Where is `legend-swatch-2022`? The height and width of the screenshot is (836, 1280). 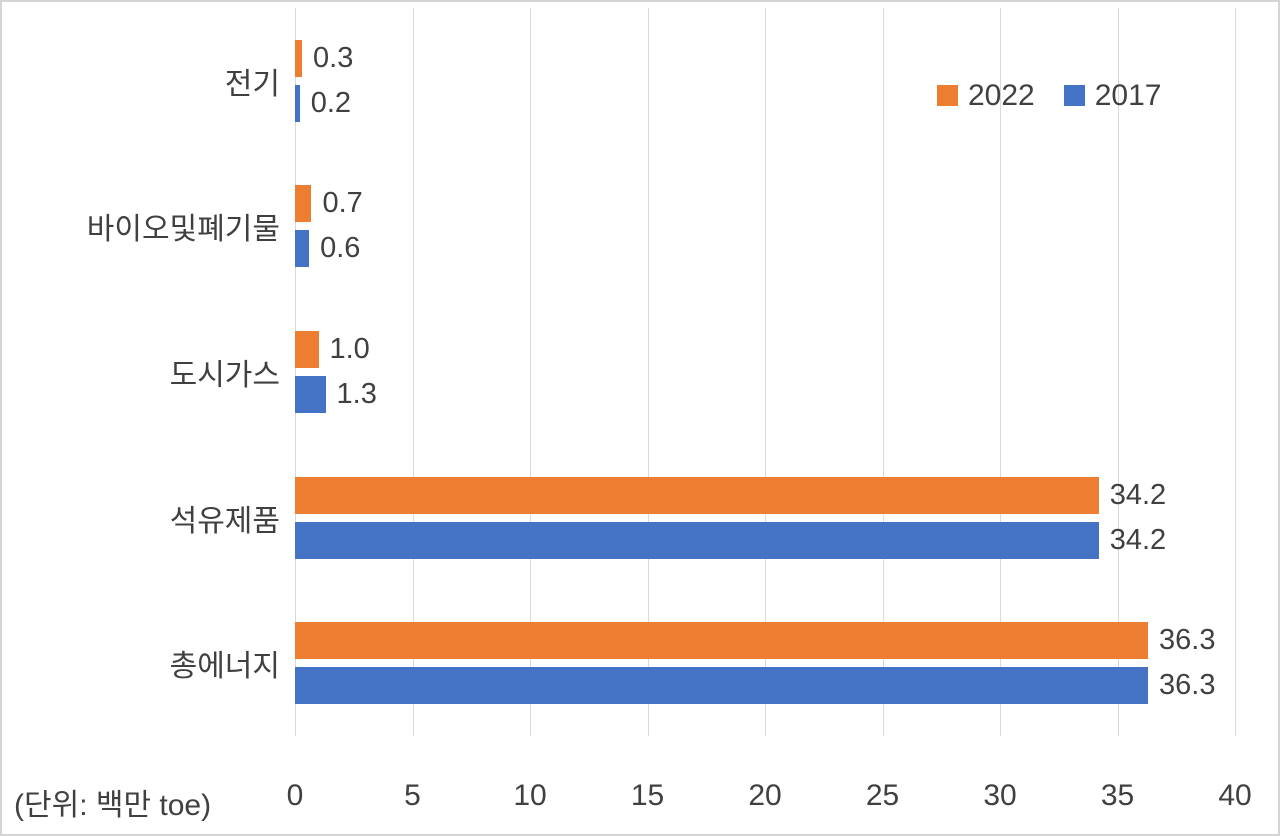 legend-swatch-2022 is located at coordinates (947, 95).